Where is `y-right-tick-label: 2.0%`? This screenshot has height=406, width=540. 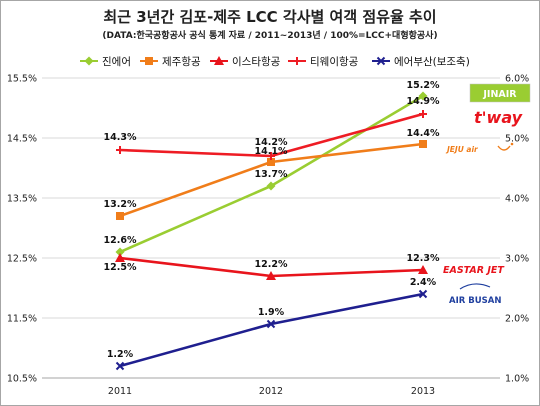 y-right-tick-label: 2.0% is located at coordinates (517, 319).